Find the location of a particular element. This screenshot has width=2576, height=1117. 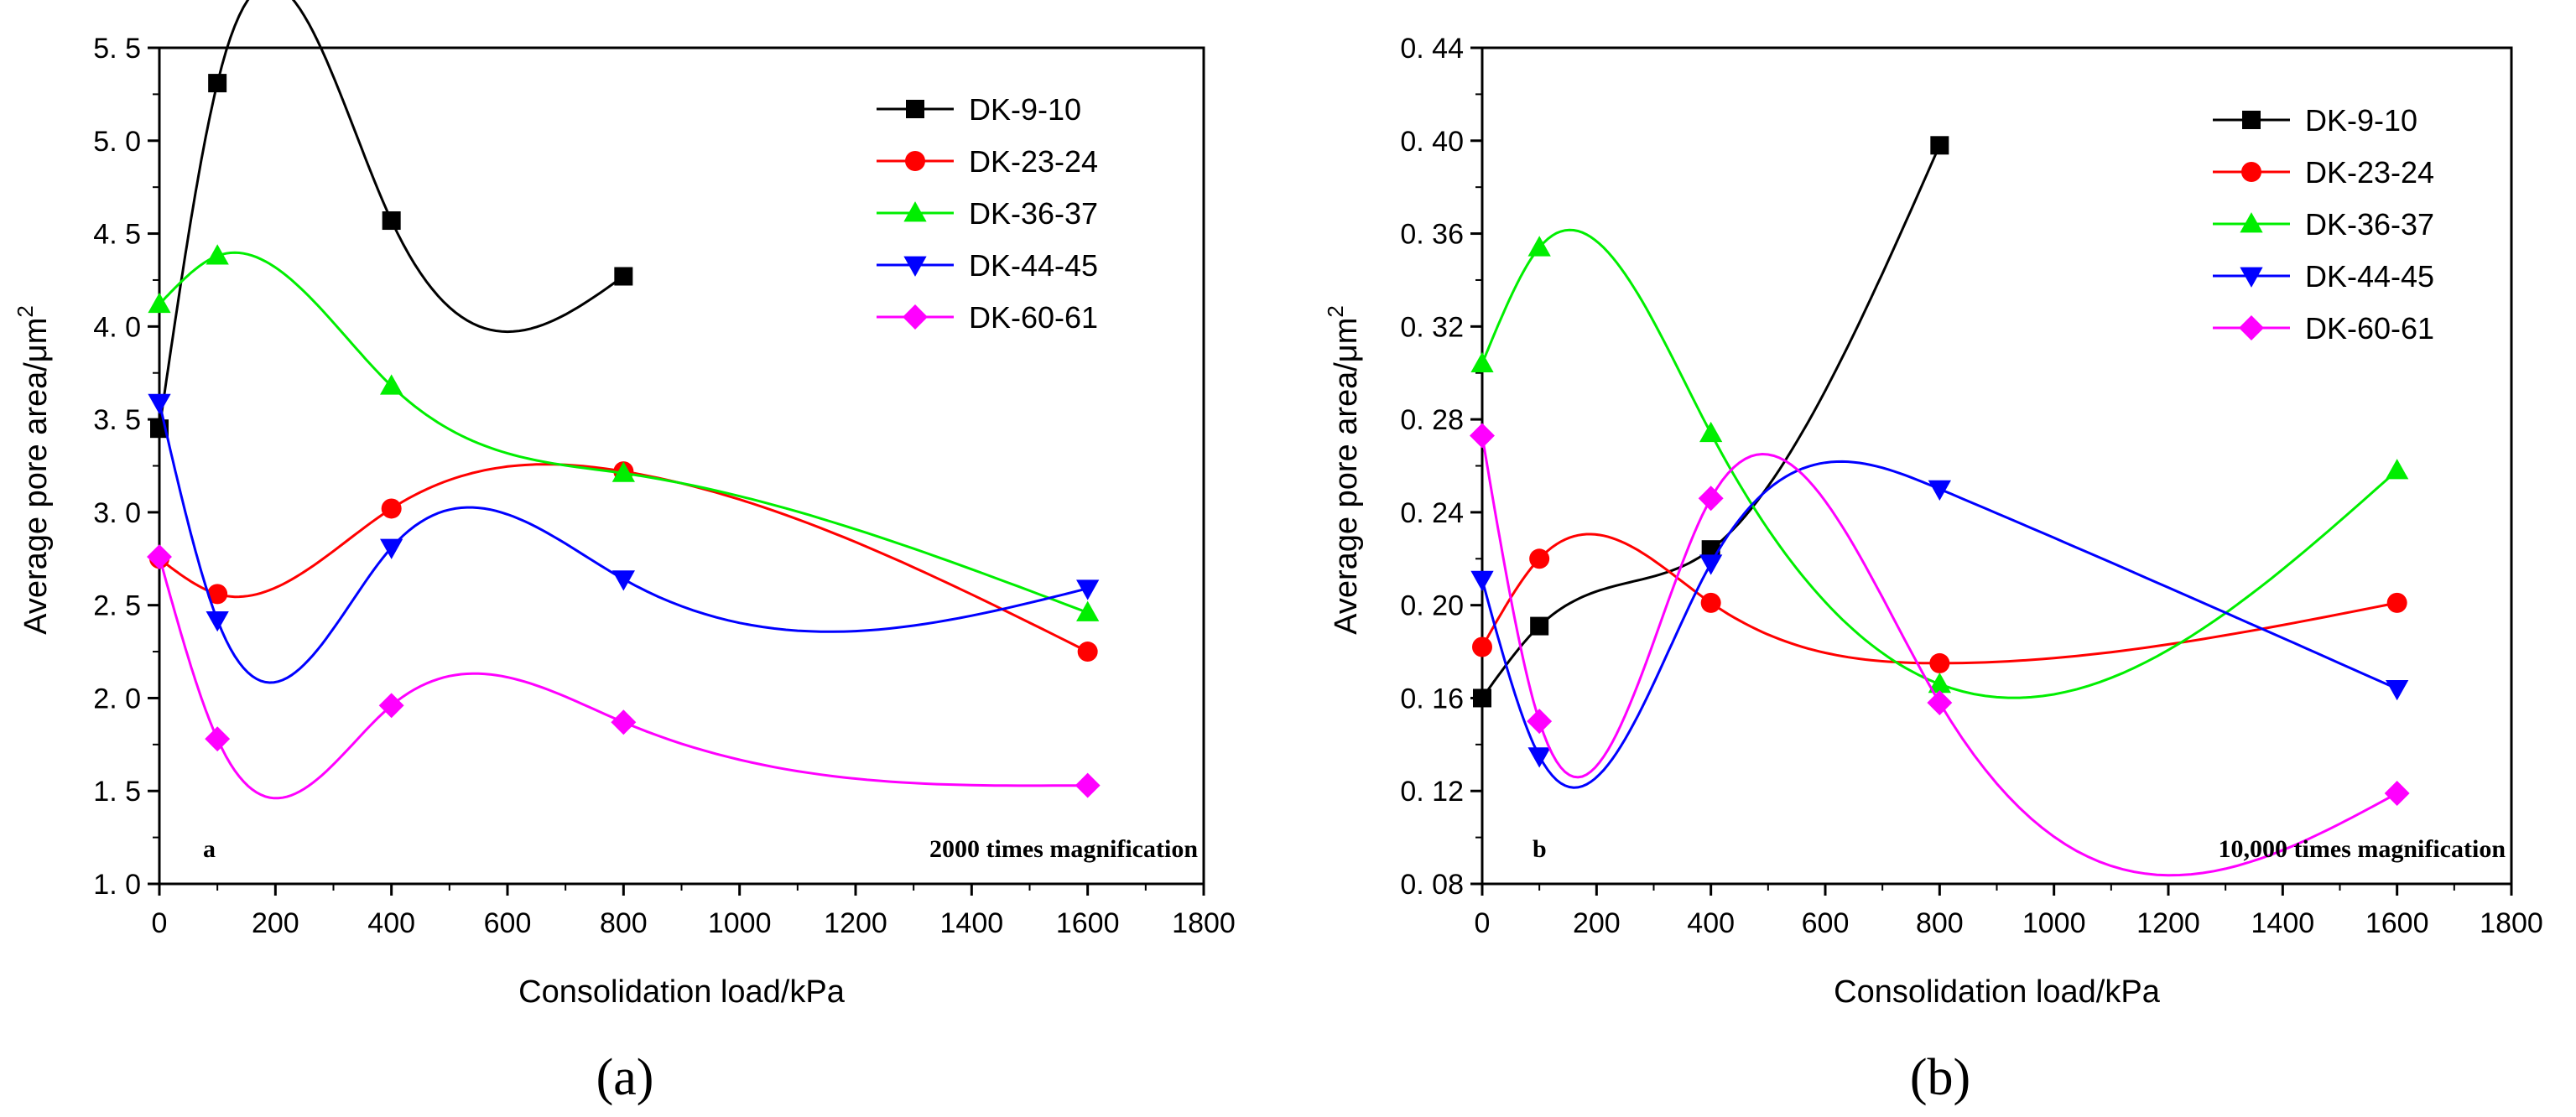

x-tick-label: 1600 is located at coordinates (1088, 923).